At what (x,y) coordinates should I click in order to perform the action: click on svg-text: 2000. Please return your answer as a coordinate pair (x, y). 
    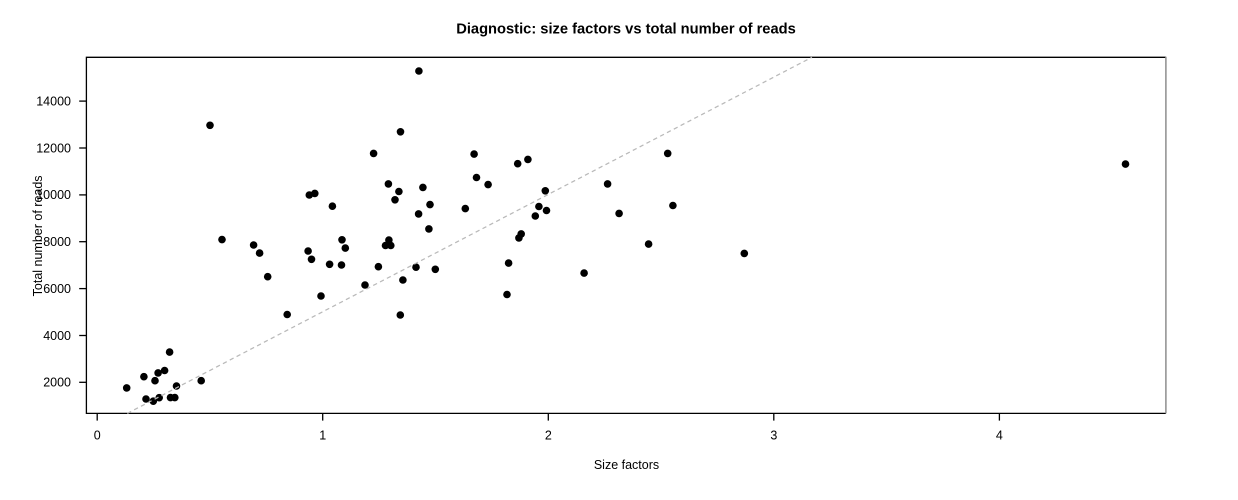
    Looking at the image, I should click on (57, 383).